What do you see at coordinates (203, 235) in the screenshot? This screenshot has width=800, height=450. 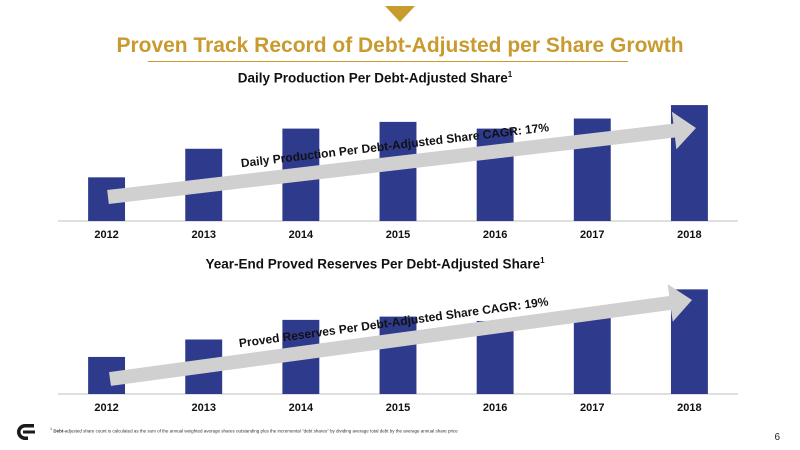 I see `chart-1-tick-label: 2013` at bounding box center [203, 235].